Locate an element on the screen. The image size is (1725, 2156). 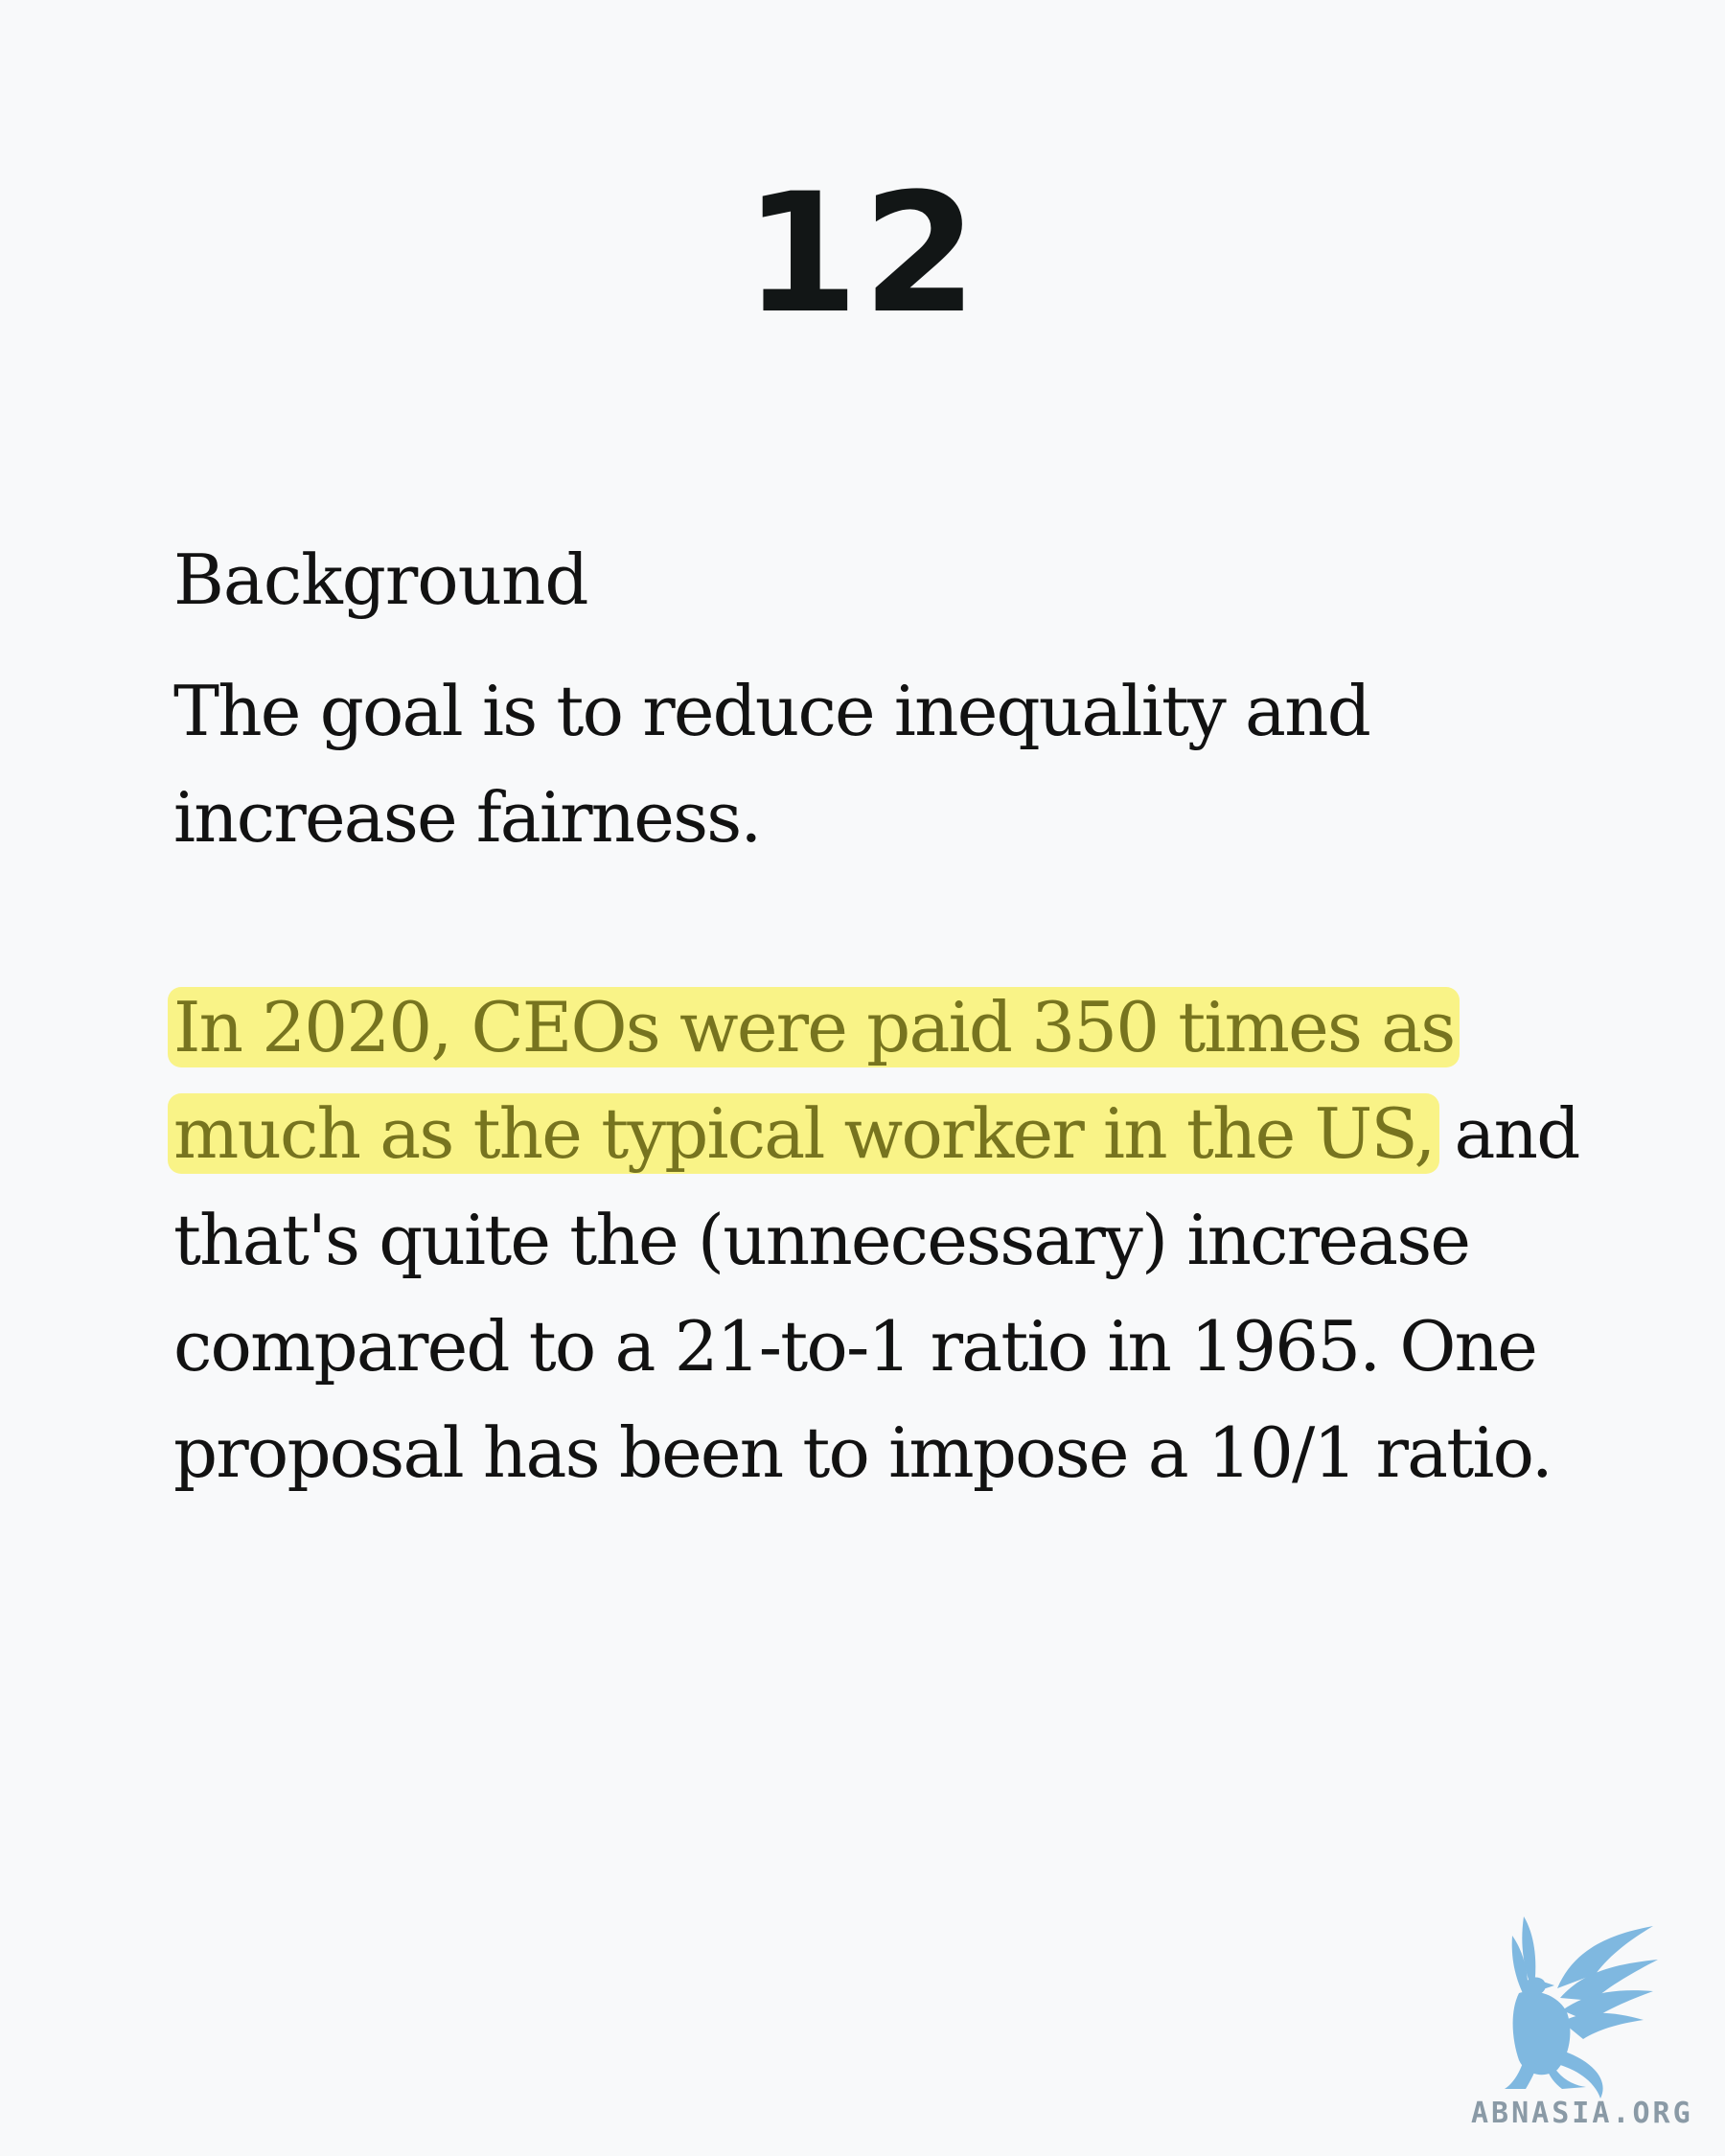
page-number: 12 is located at coordinates (862, 254).